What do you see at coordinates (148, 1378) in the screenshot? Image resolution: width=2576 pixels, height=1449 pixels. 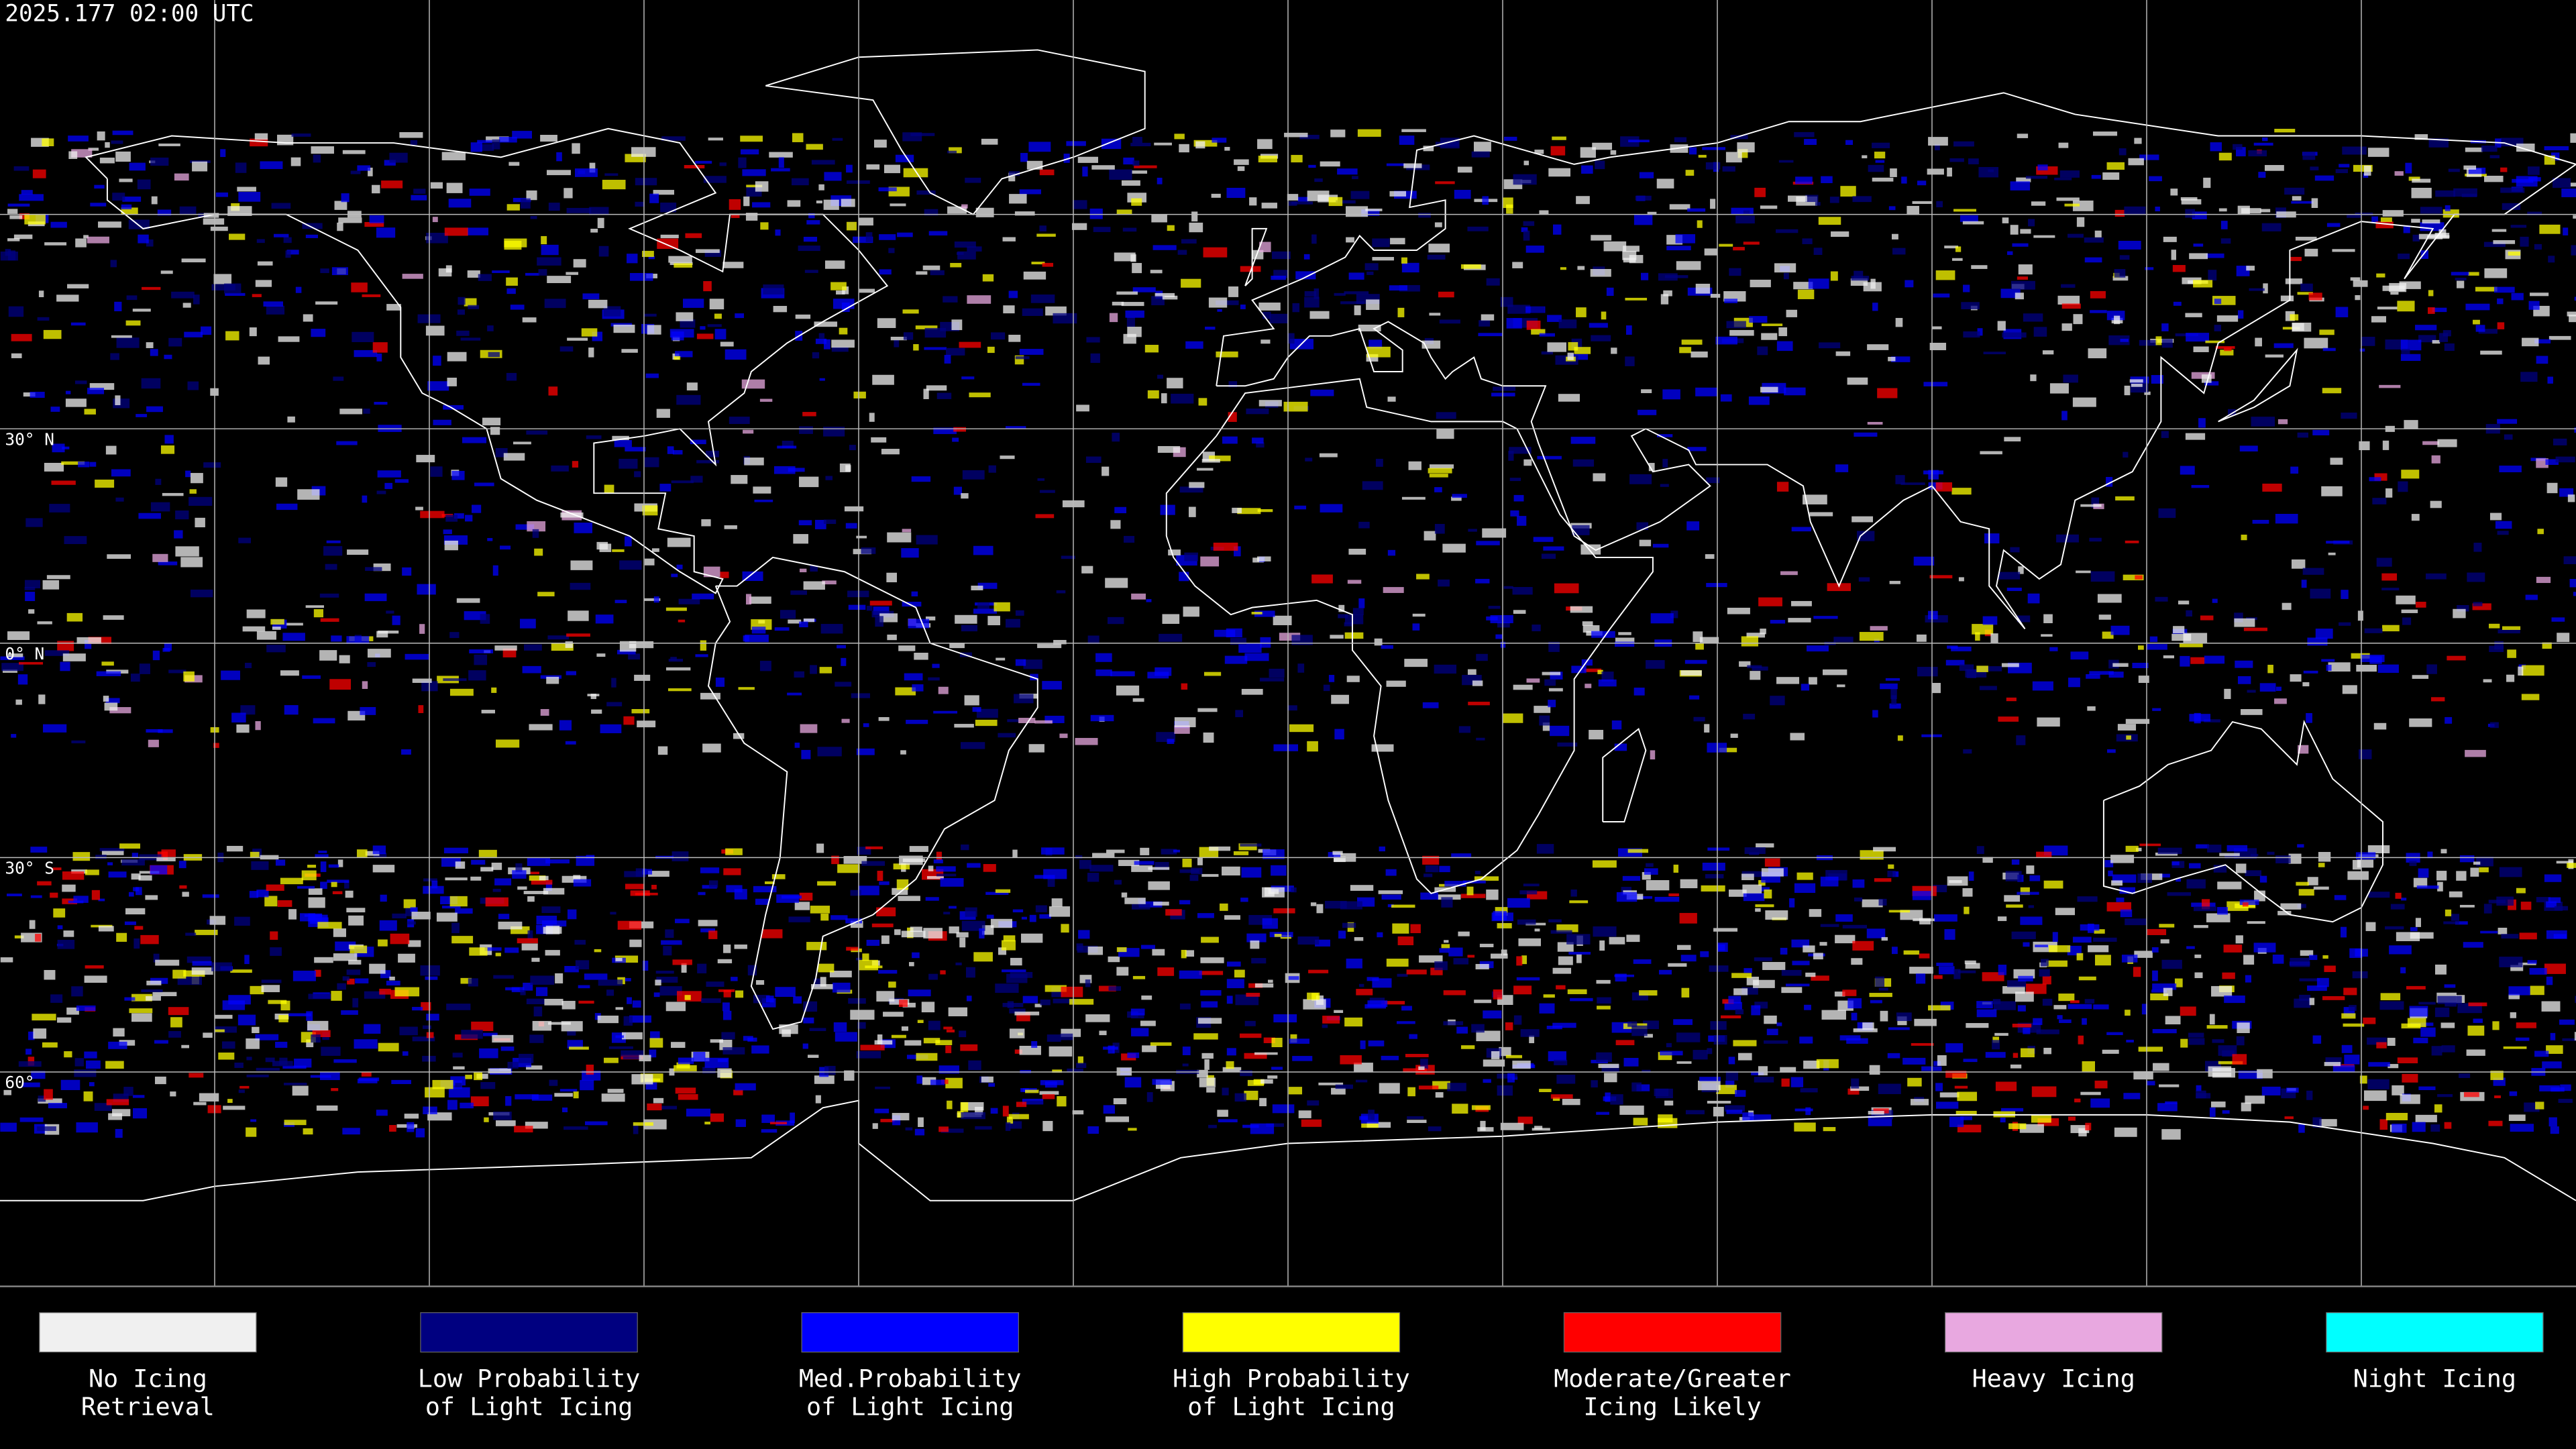 I see `legend-label: No Icing` at bounding box center [148, 1378].